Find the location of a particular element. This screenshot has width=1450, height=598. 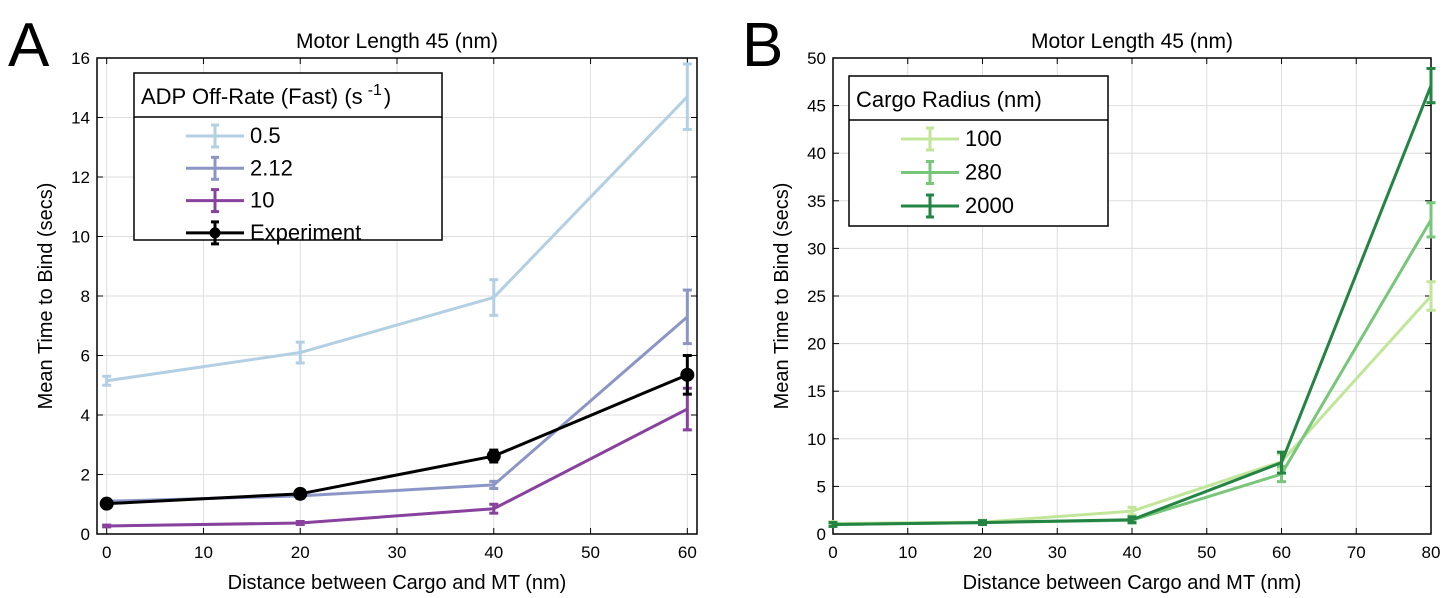

y-tick-label: 15 is located at coordinates (816, 391).